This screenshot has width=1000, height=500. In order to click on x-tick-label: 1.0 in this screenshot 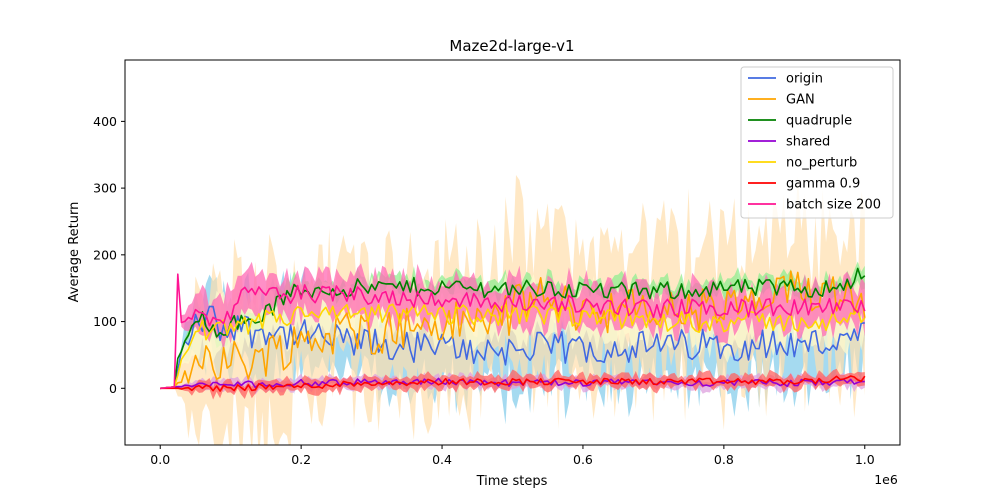, I will do `click(865, 459)`.